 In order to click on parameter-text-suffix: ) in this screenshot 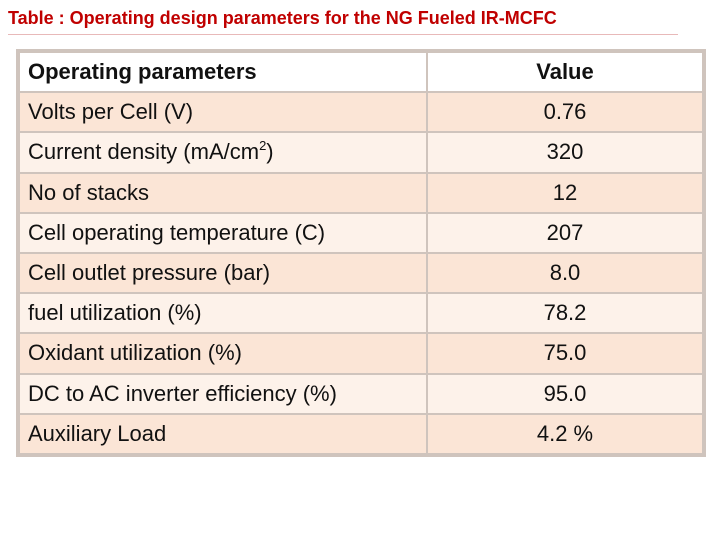, I will do `click(270, 152)`.